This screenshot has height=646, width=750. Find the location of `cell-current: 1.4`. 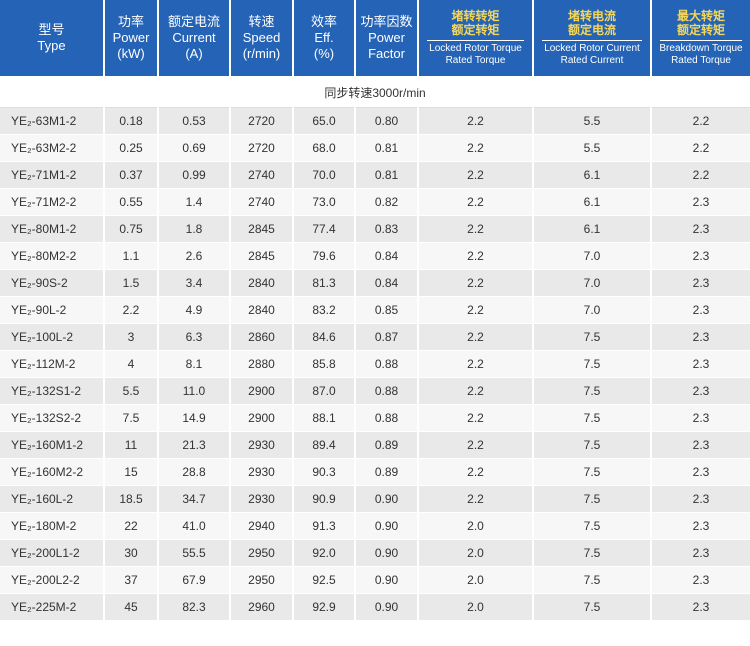

cell-current: 1.4 is located at coordinates (194, 202).